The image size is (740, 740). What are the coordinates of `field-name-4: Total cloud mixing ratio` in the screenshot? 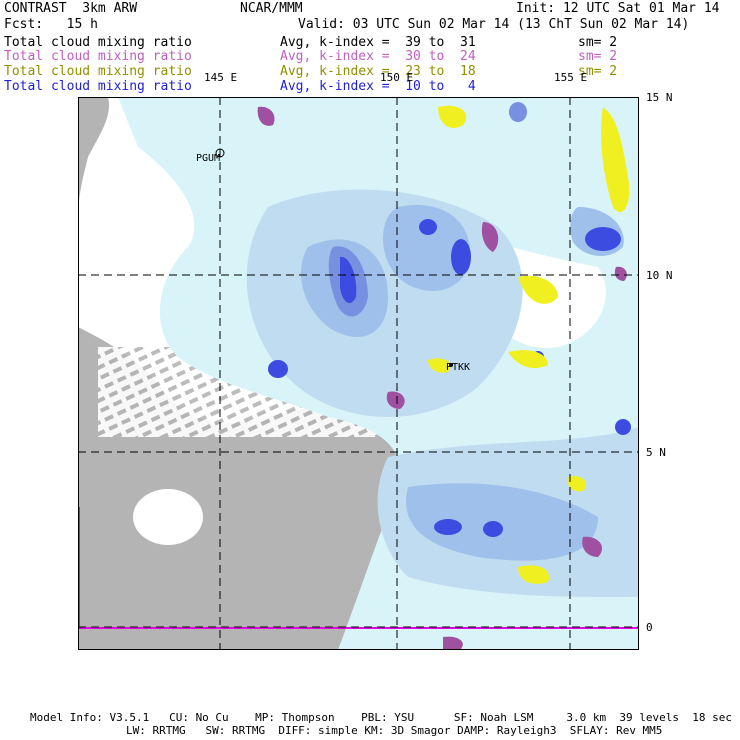 It's located at (98, 86).